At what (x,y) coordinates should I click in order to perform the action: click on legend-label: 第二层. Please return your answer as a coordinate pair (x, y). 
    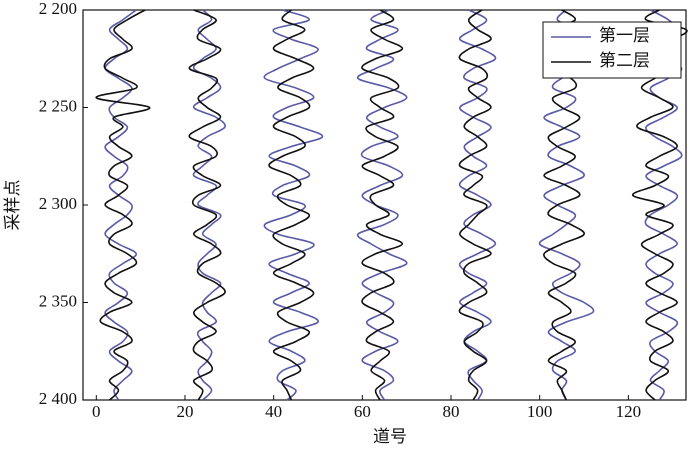
    Looking at the image, I should click on (624, 60).